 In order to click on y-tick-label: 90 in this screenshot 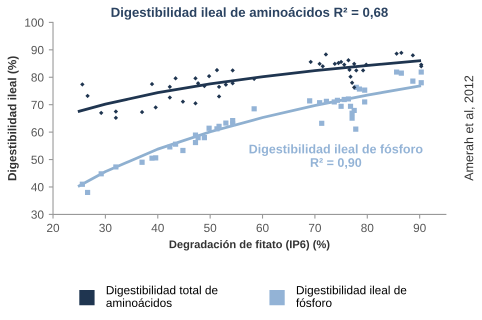, I will do `click(37, 50)`.